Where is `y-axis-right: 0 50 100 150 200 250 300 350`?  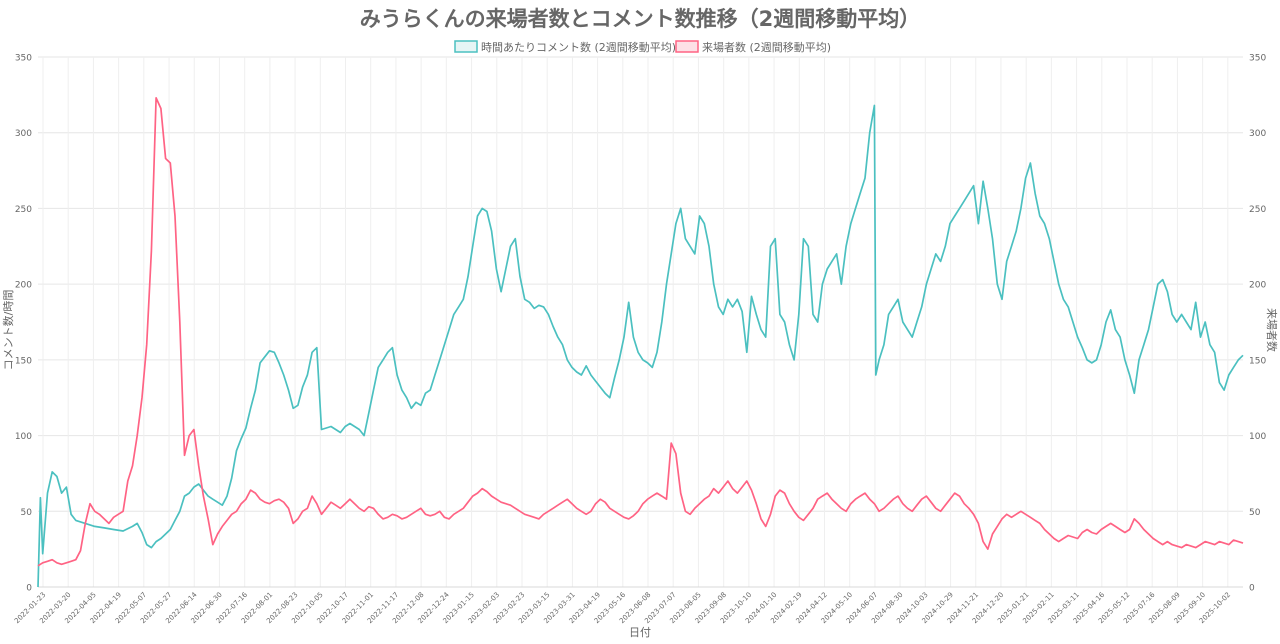 y-axis-right: 0 50 100 150 200 250 300 350 is located at coordinates (1257, 324).